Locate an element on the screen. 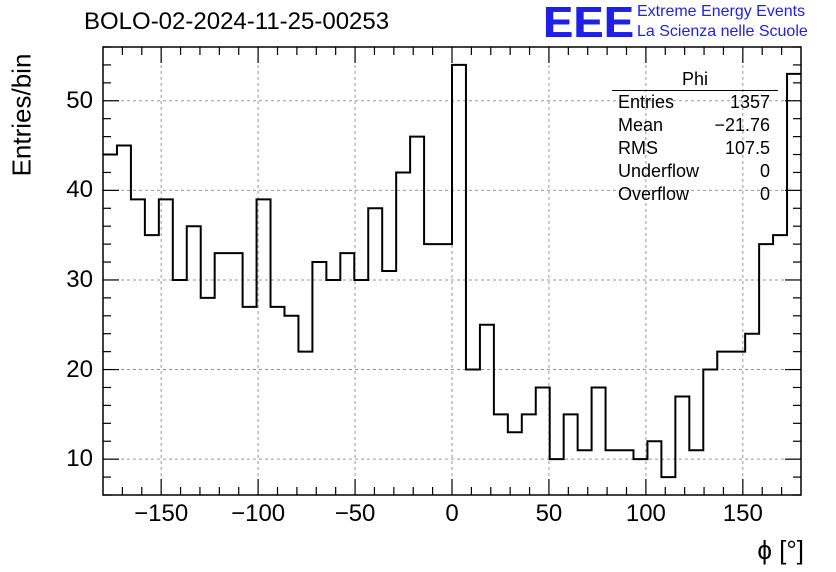 The width and height of the screenshot is (836, 572). stats-row: Overflow 0 is located at coordinates (695, 194).